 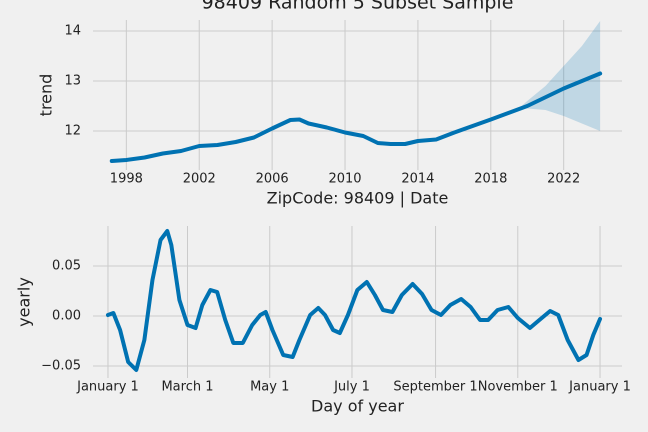 I want to click on x-tick-label: September 1, so click(x=435, y=387).